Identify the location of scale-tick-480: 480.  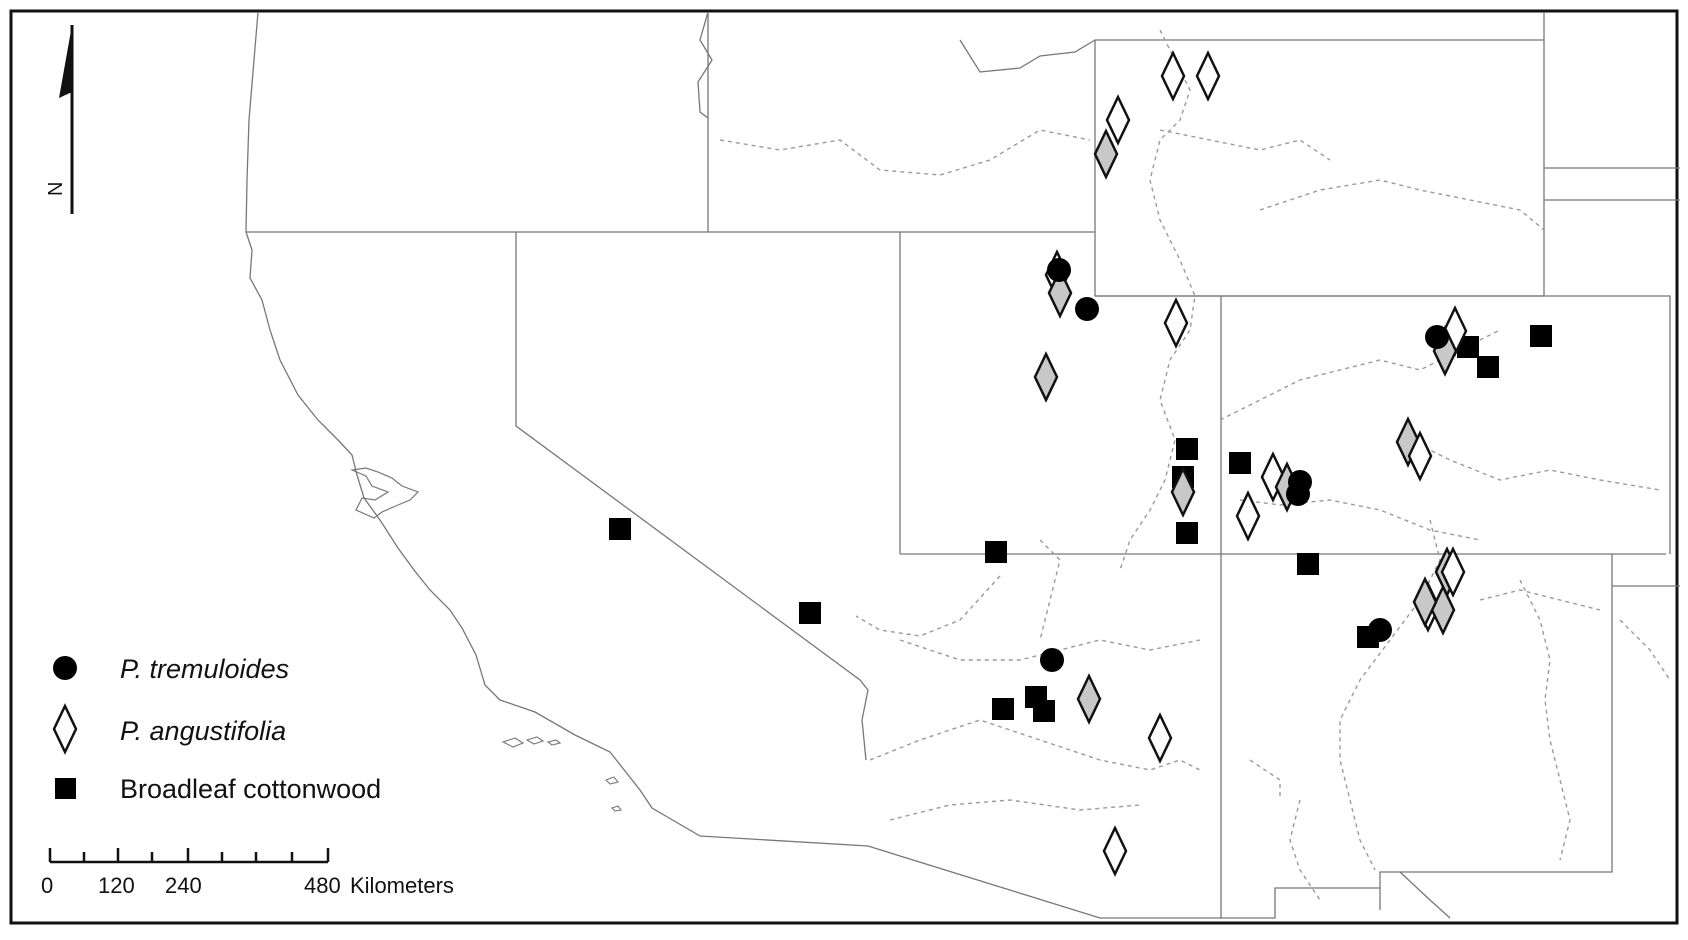
(322, 885).